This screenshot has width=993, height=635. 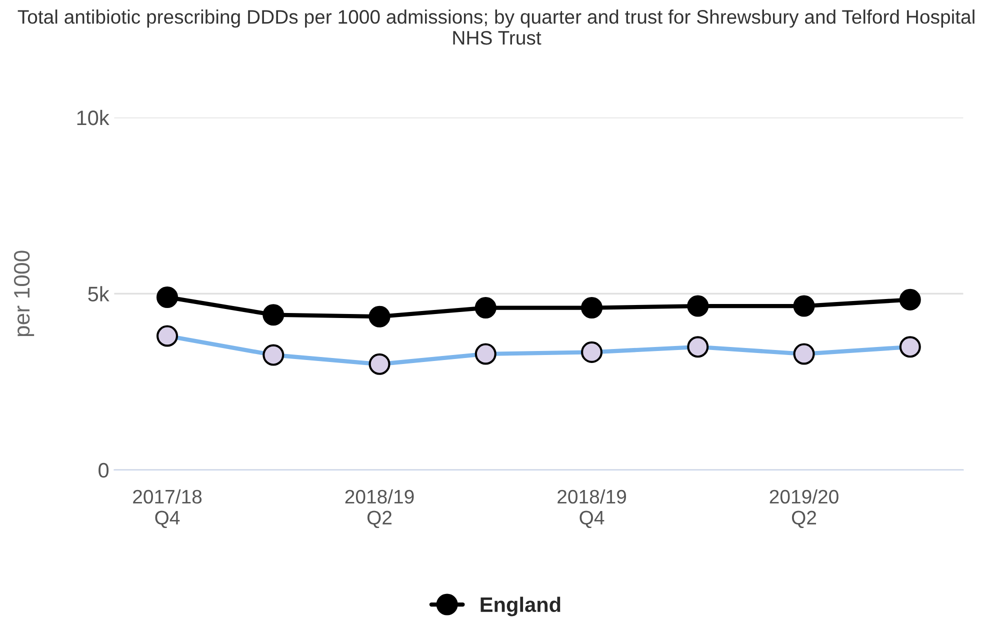 What do you see at coordinates (24, 293) in the screenshot?
I see `y-axis-title: per 1000` at bounding box center [24, 293].